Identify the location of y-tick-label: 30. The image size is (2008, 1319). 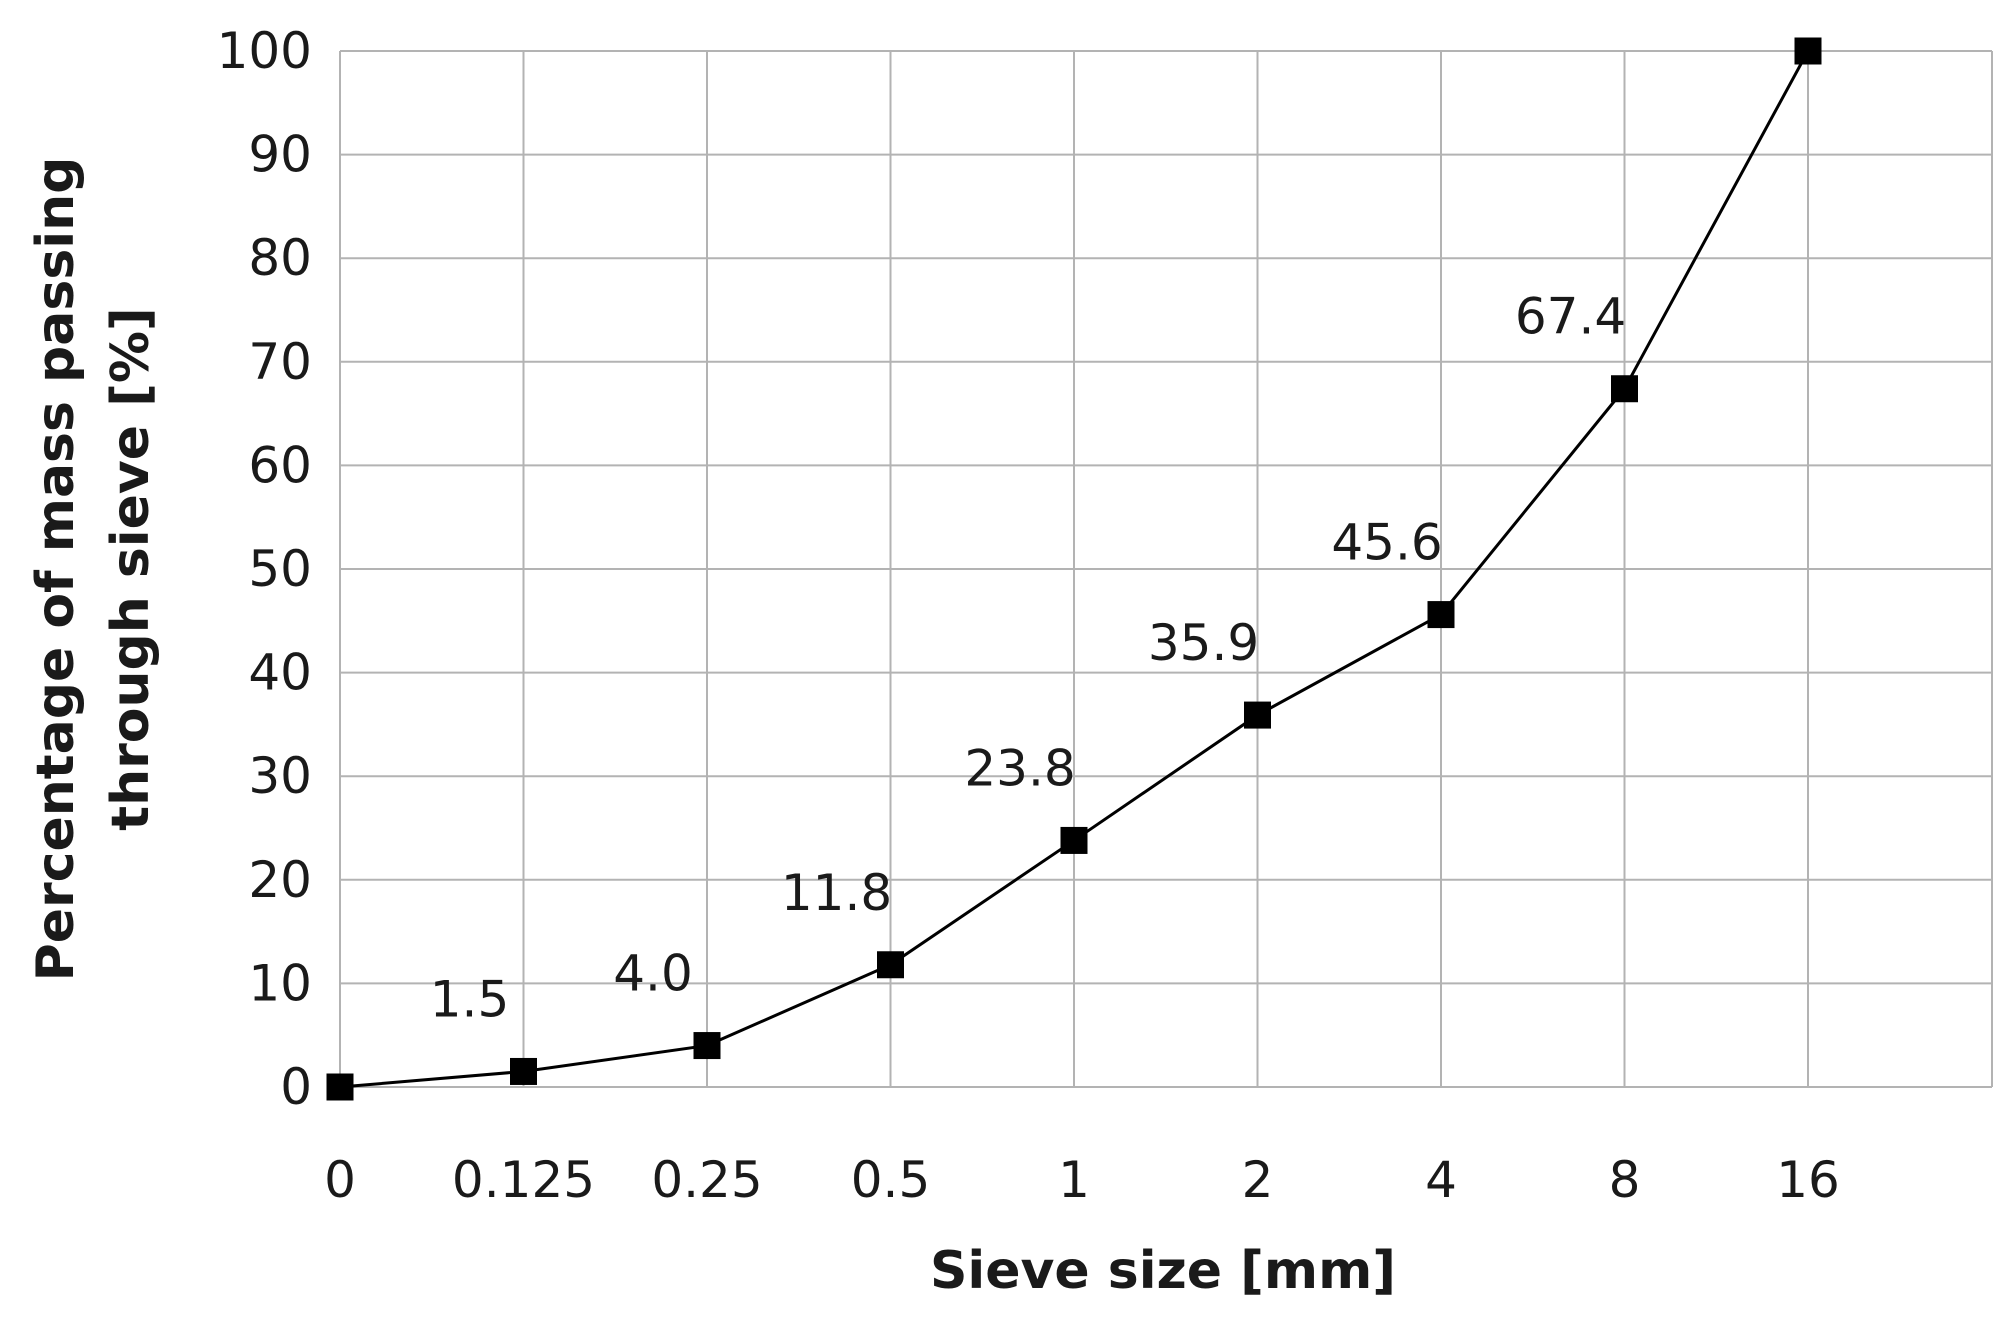
(280, 776).